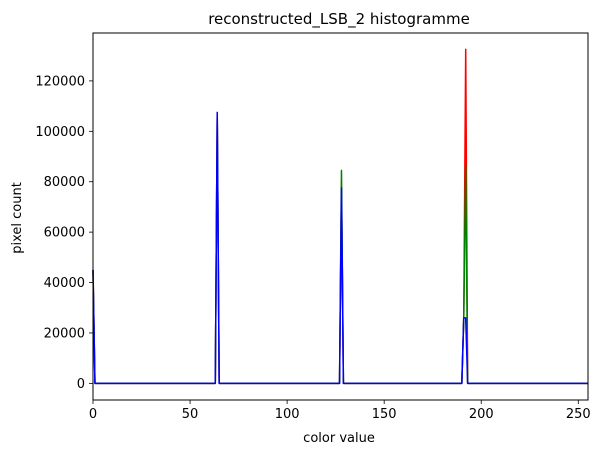  What do you see at coordinates (578, 414) in the screenshot?
I see `x-tick-label: 250` at bounding box center [578, 414].